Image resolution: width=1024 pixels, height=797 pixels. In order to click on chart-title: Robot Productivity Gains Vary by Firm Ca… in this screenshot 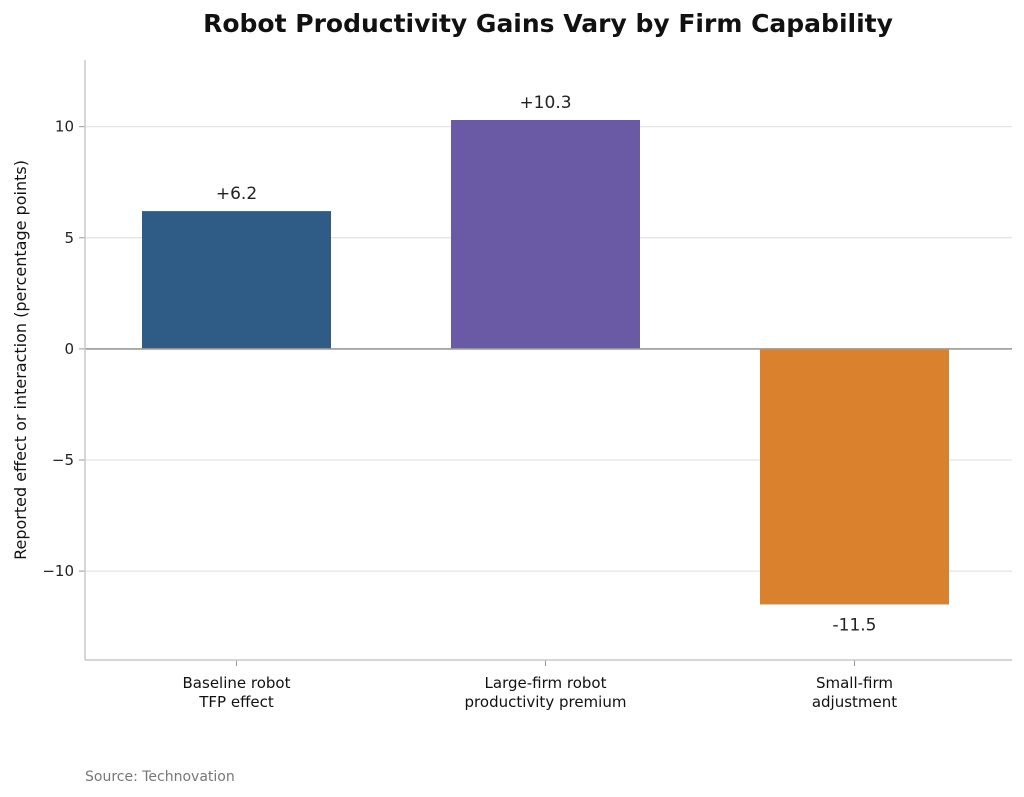, I will do `click(548, 23)`.